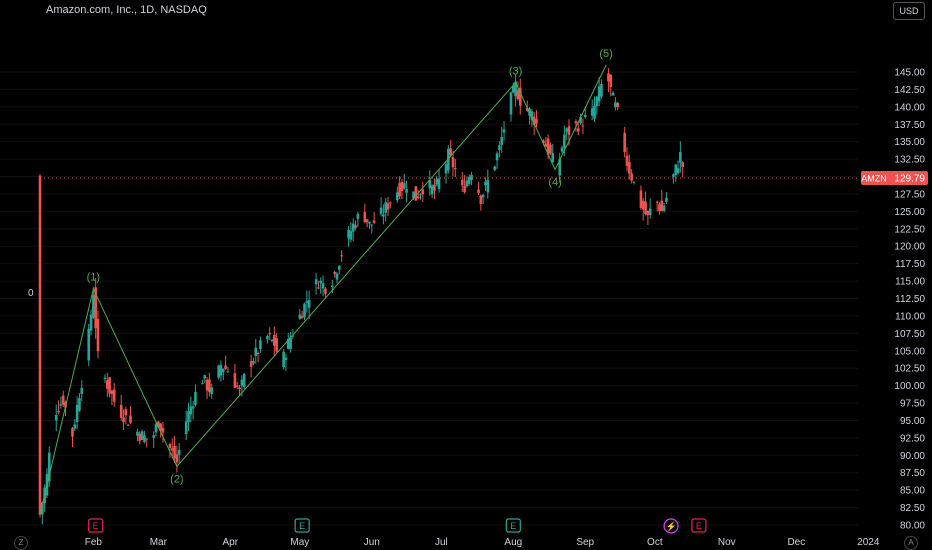 The height and width of the screenshot is (550, 932). What do you see at coordinates (911, 543) in the screenshot?
I see `auto-scale-button: A` at bounding box center [911, 543].